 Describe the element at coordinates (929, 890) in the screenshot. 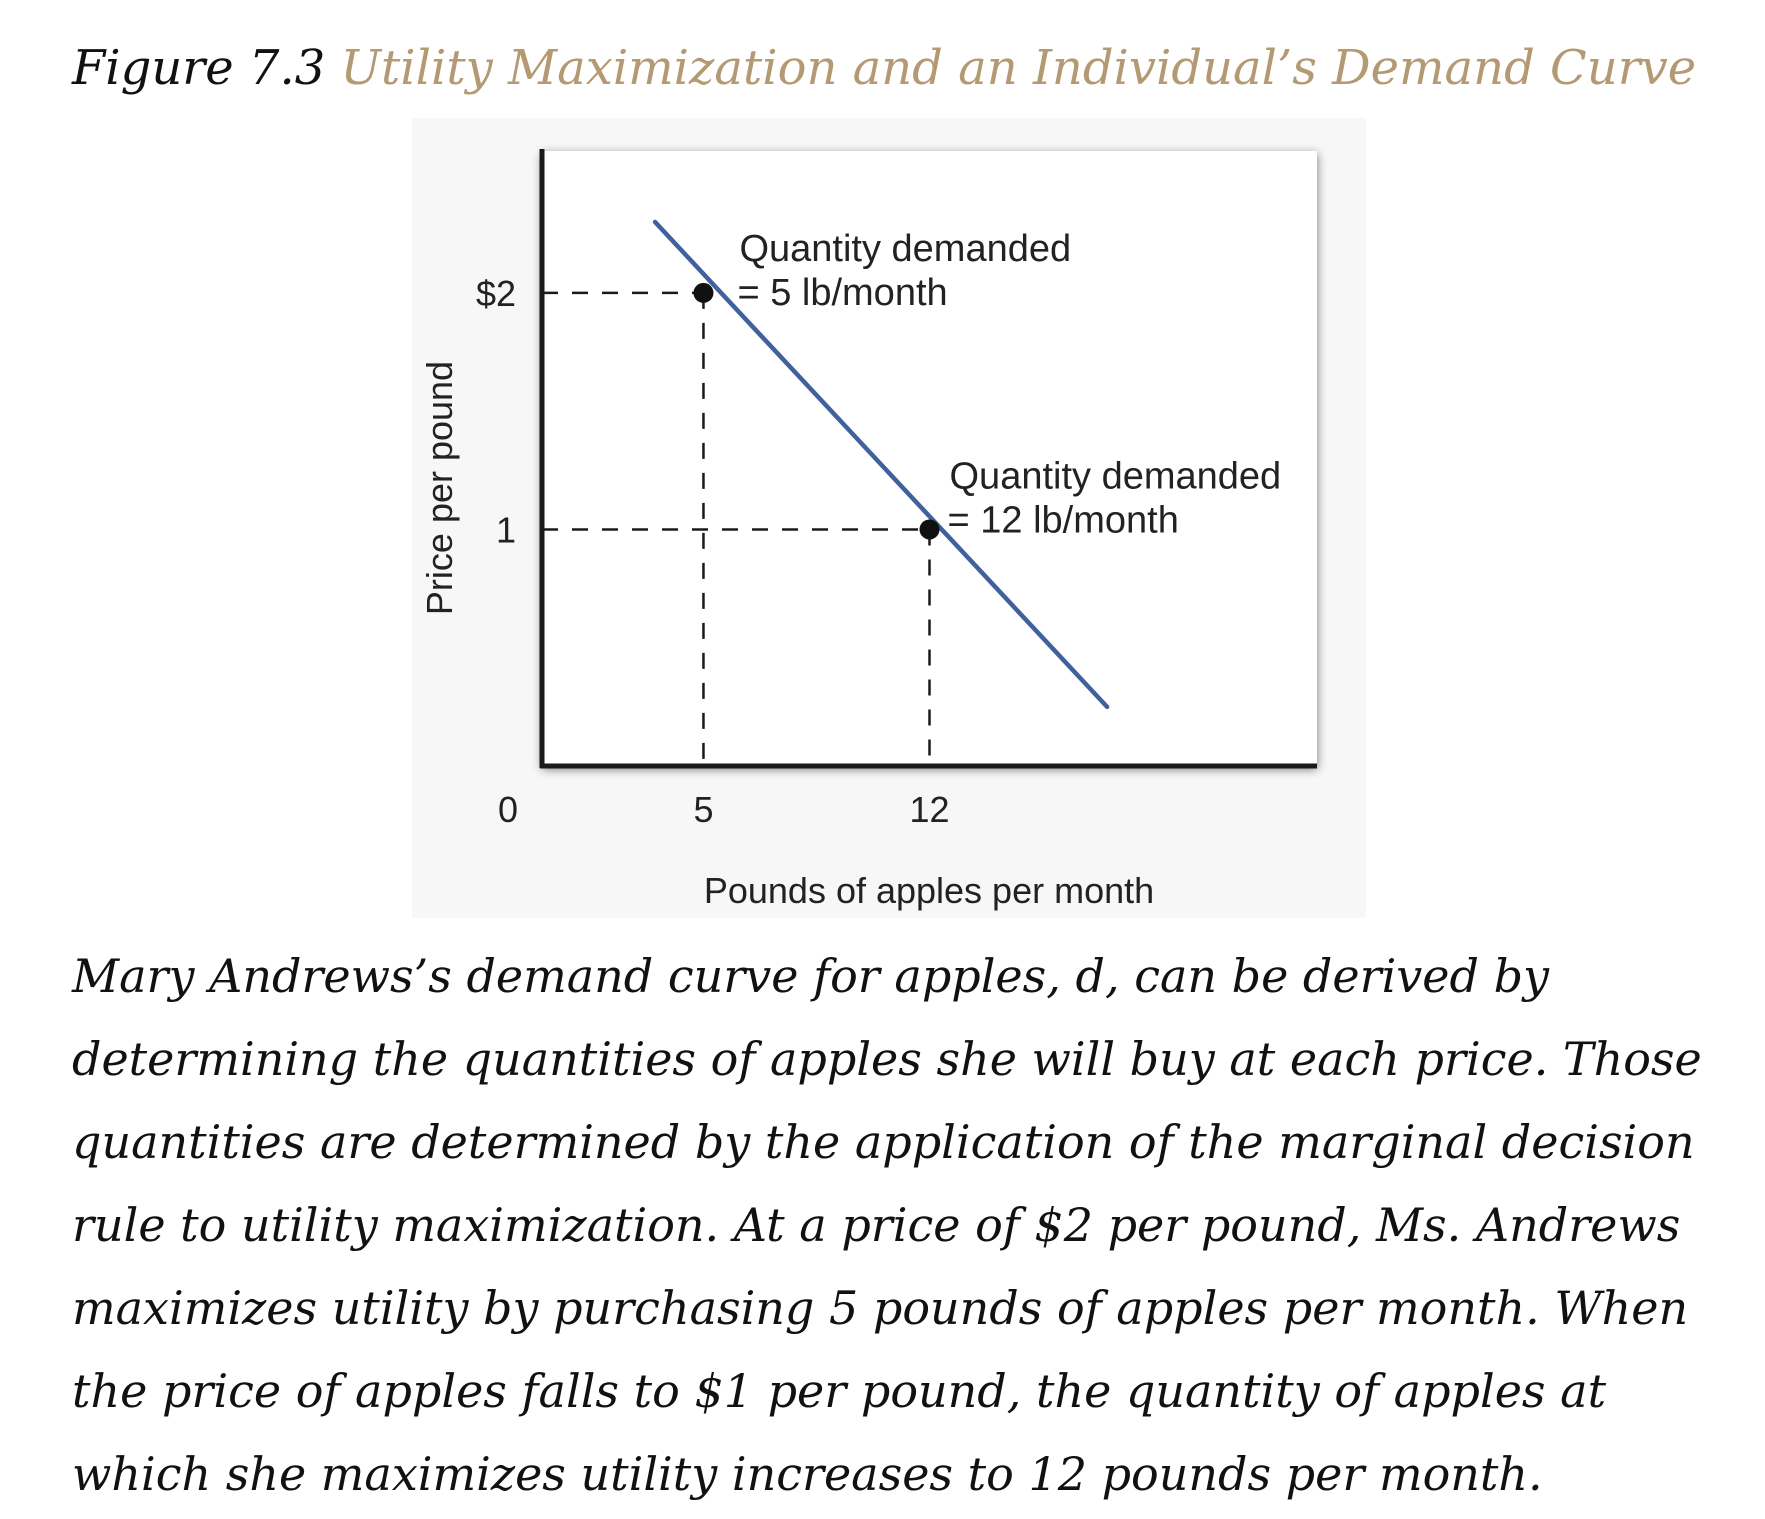

I see `x-axis-label: Pounds of apples per month` at that location.